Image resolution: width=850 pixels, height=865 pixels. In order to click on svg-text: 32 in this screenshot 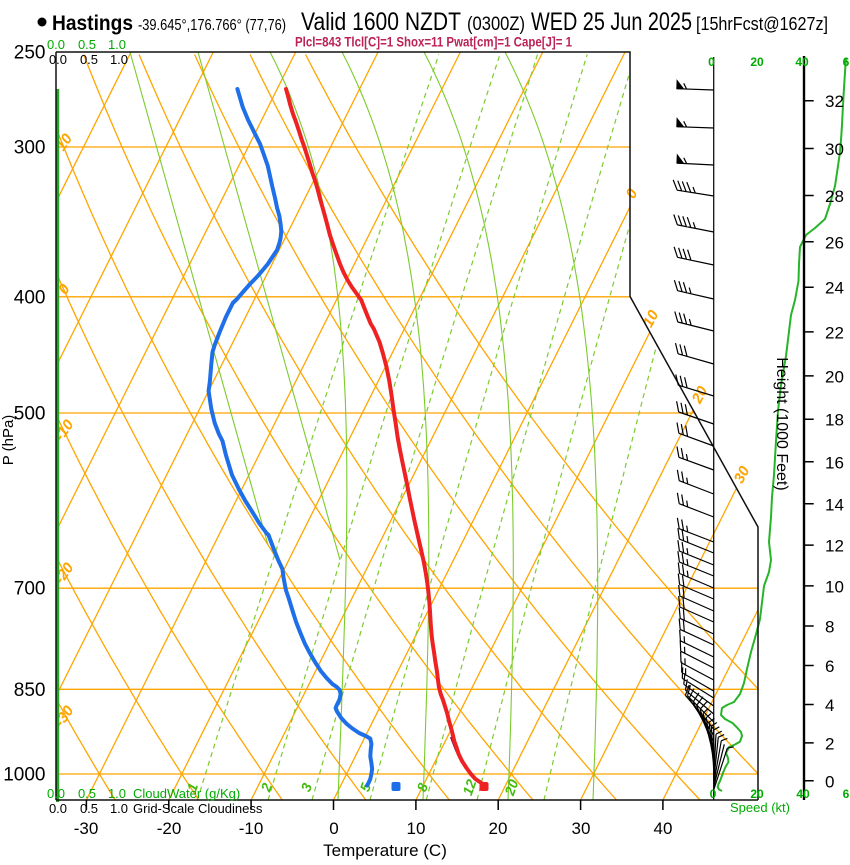, I will do `click(834, 101)`.